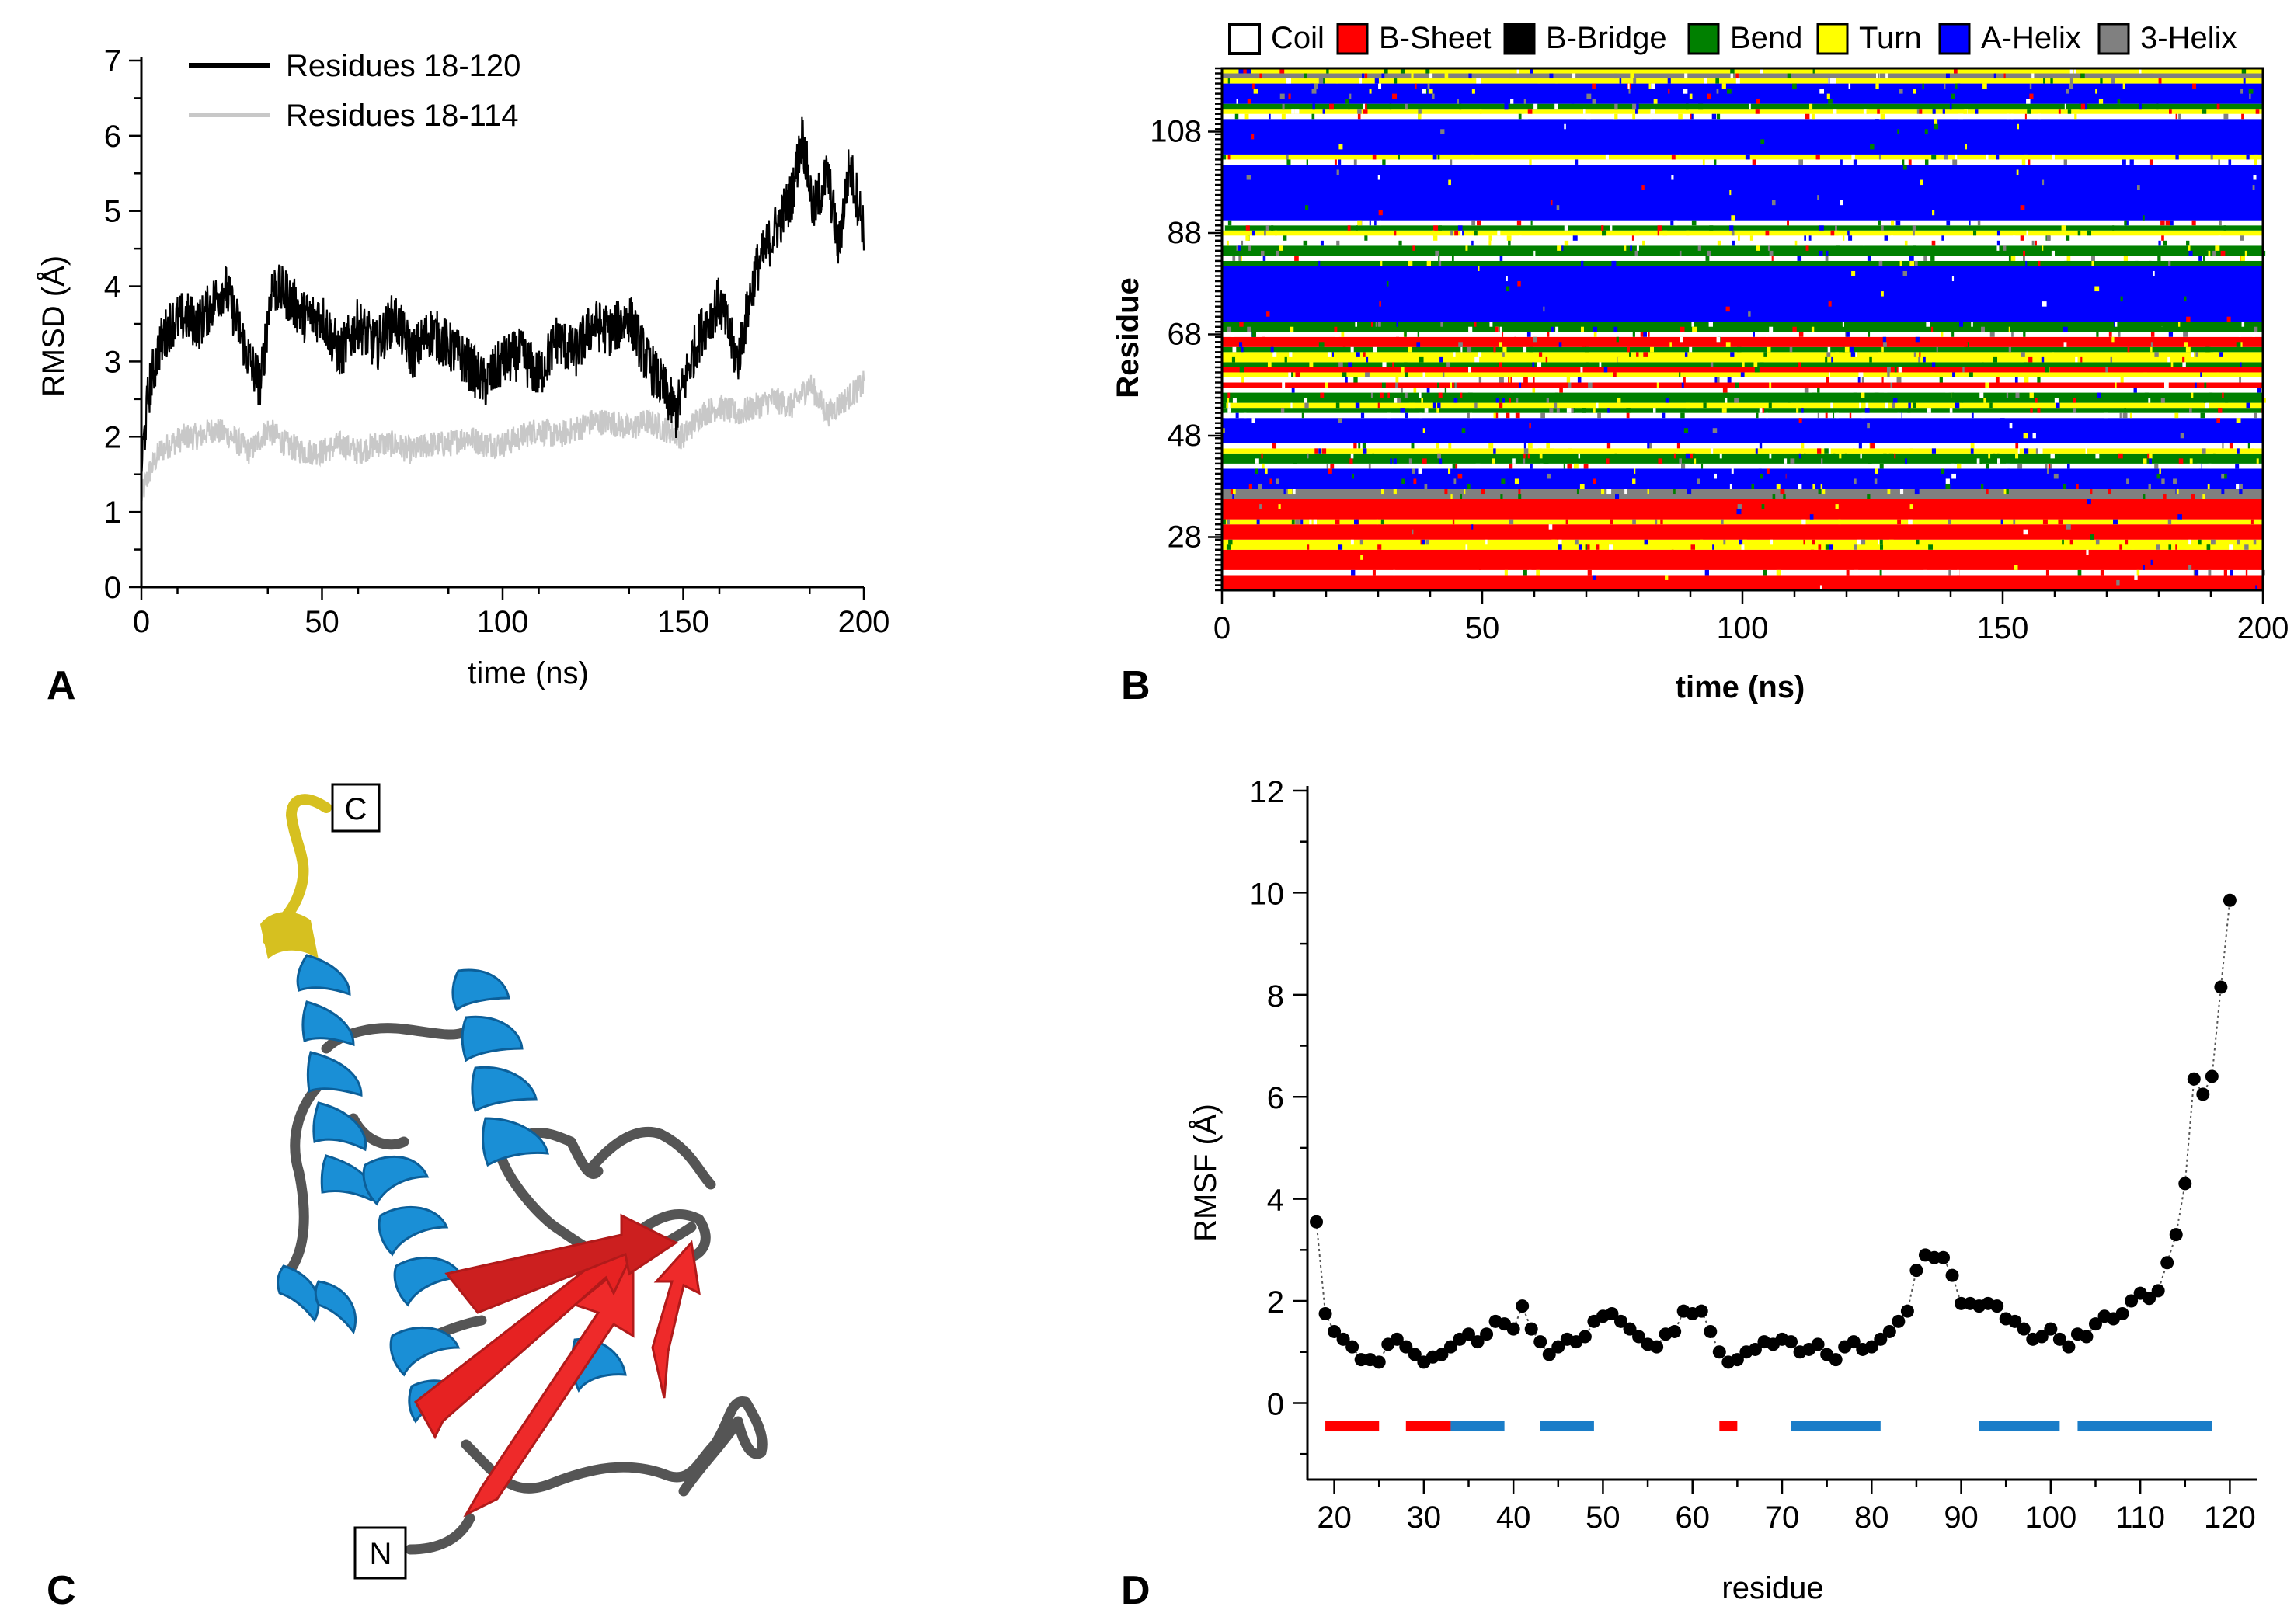 The width and height of the screenshot is (2294, 1624). Describe the element at coordinates (1742, 494) in the screenshot. I see `residue-band-3-helix` at that location.